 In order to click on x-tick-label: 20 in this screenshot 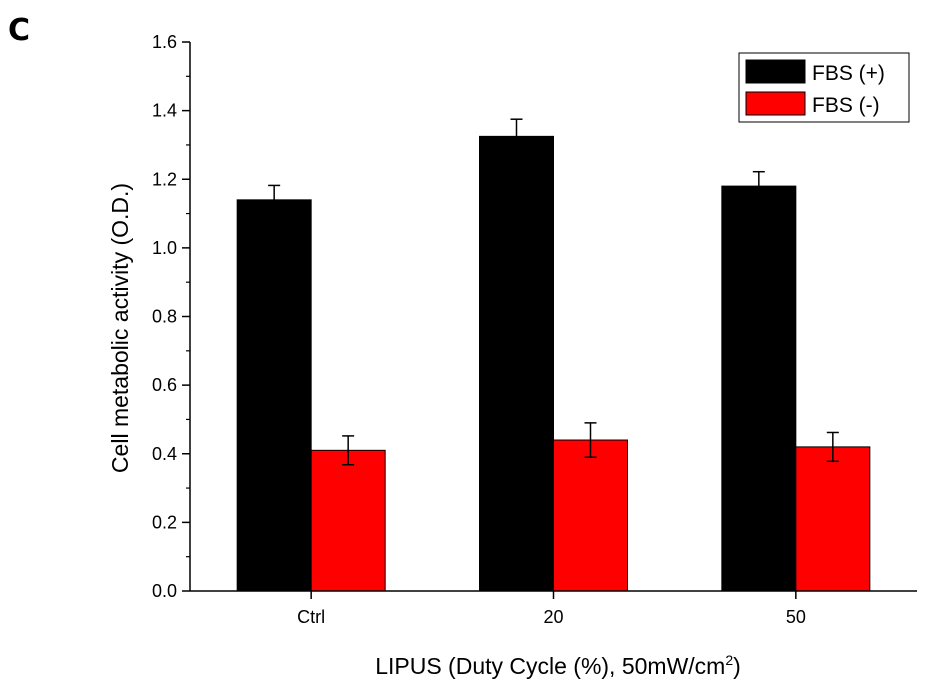, I will do `click(553, 617)`.